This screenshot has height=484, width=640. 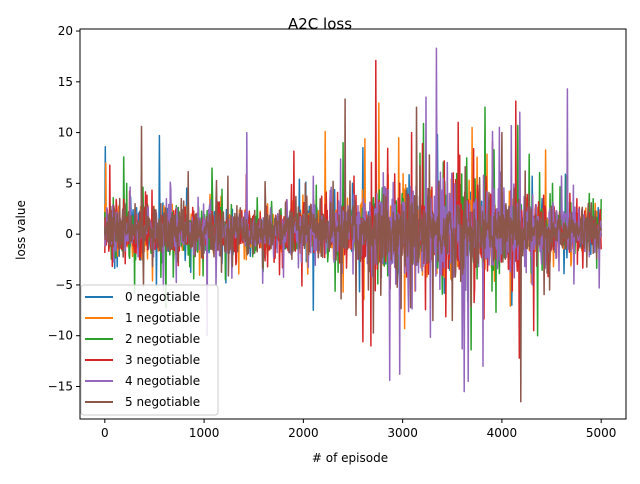 I want to click on x-tick-label: 4000, so click(x=502, y=433).